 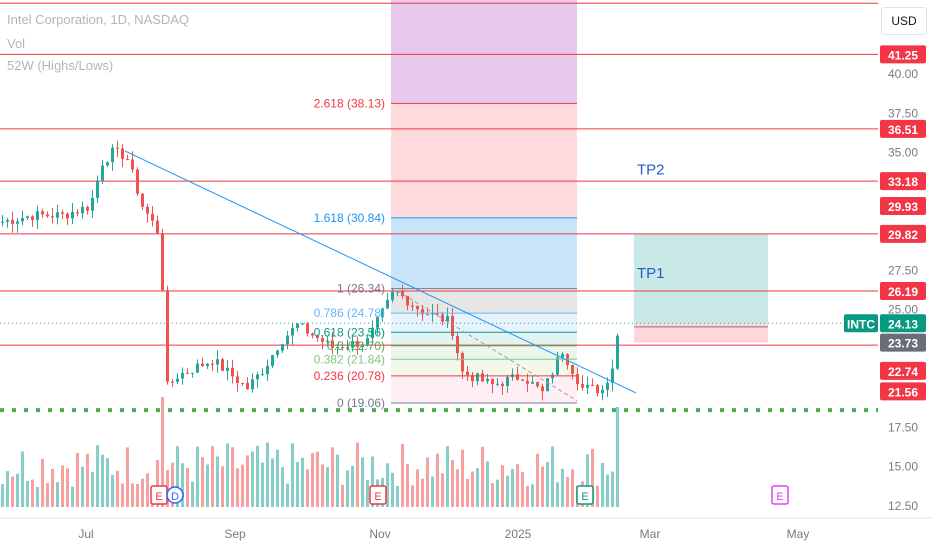 I want to click on volume-indicator-label: Vol, so click(x=16, y=43).